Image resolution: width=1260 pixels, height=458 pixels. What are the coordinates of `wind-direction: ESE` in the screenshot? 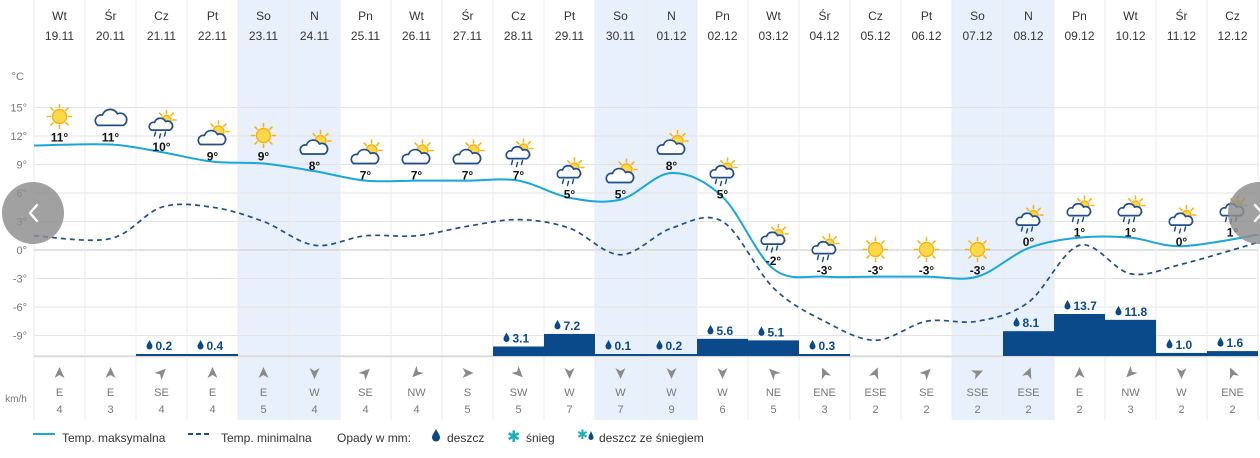 It's located at (875, 393).